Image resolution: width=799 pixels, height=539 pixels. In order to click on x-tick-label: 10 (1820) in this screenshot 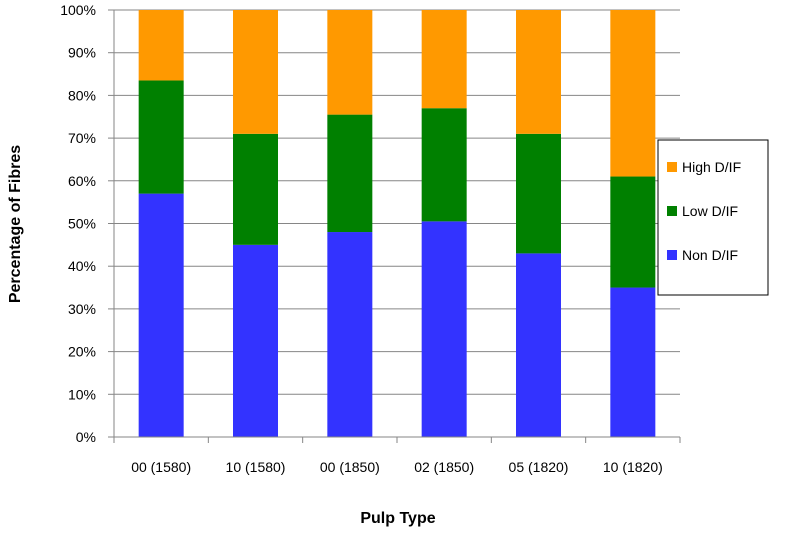, I will do `click(633, 467)`.